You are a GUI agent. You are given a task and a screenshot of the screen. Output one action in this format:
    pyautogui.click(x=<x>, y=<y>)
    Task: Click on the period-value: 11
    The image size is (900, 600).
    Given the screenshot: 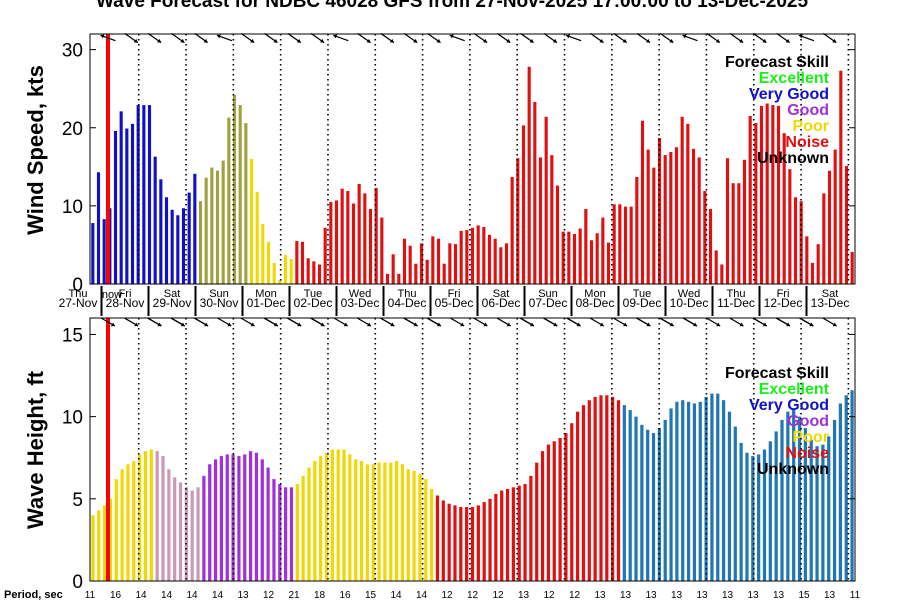 What is the action you would take?
    pyautogui.click(x=855, y=595)
    